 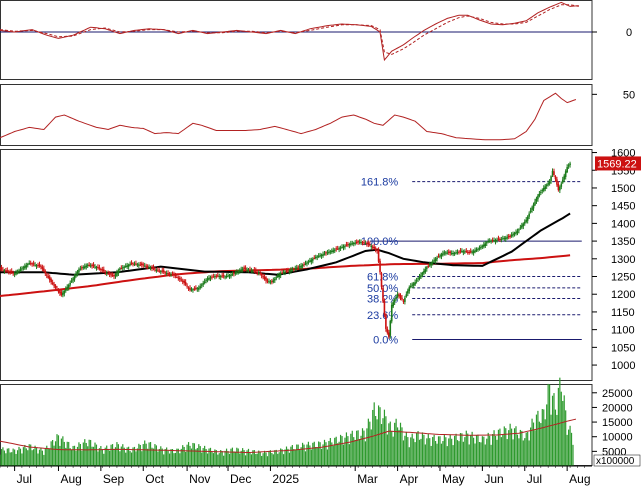 What do you see at coordinates (617, 423) in the screenshot?
I see `volume-tick-label: 15000` at bounding box center [617, 423].